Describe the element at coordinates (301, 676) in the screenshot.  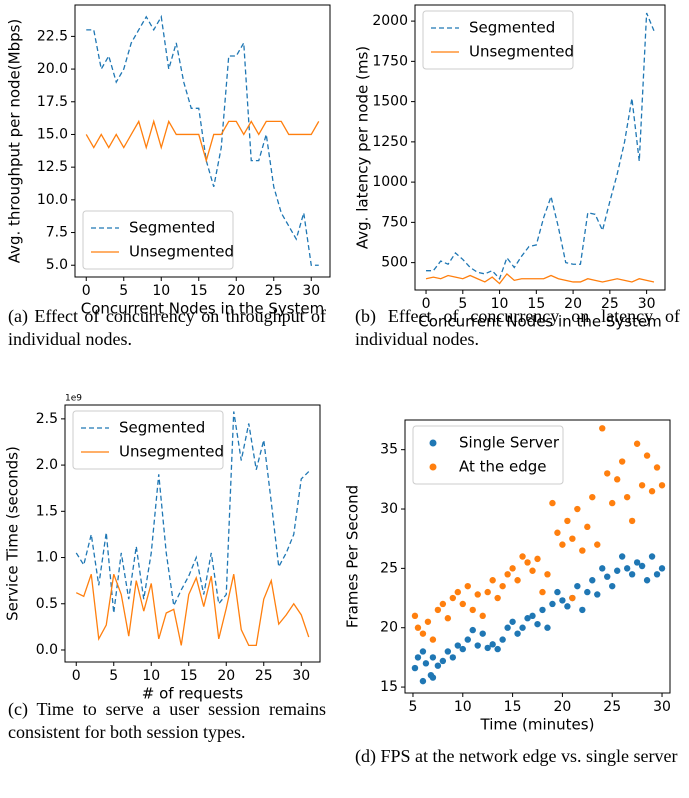
I see `x-tick-label: 30` at that location.